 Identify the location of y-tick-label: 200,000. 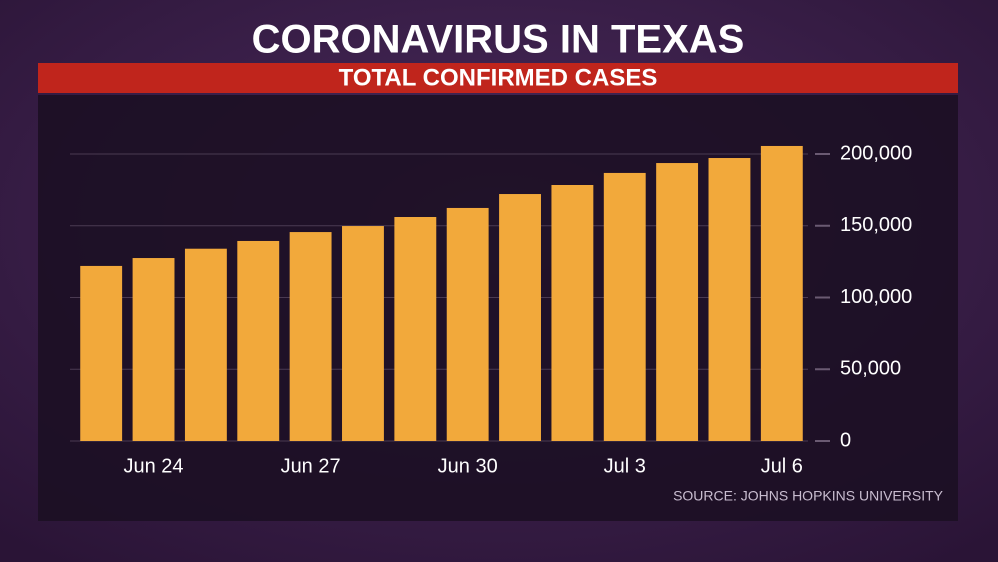
(876, 153).